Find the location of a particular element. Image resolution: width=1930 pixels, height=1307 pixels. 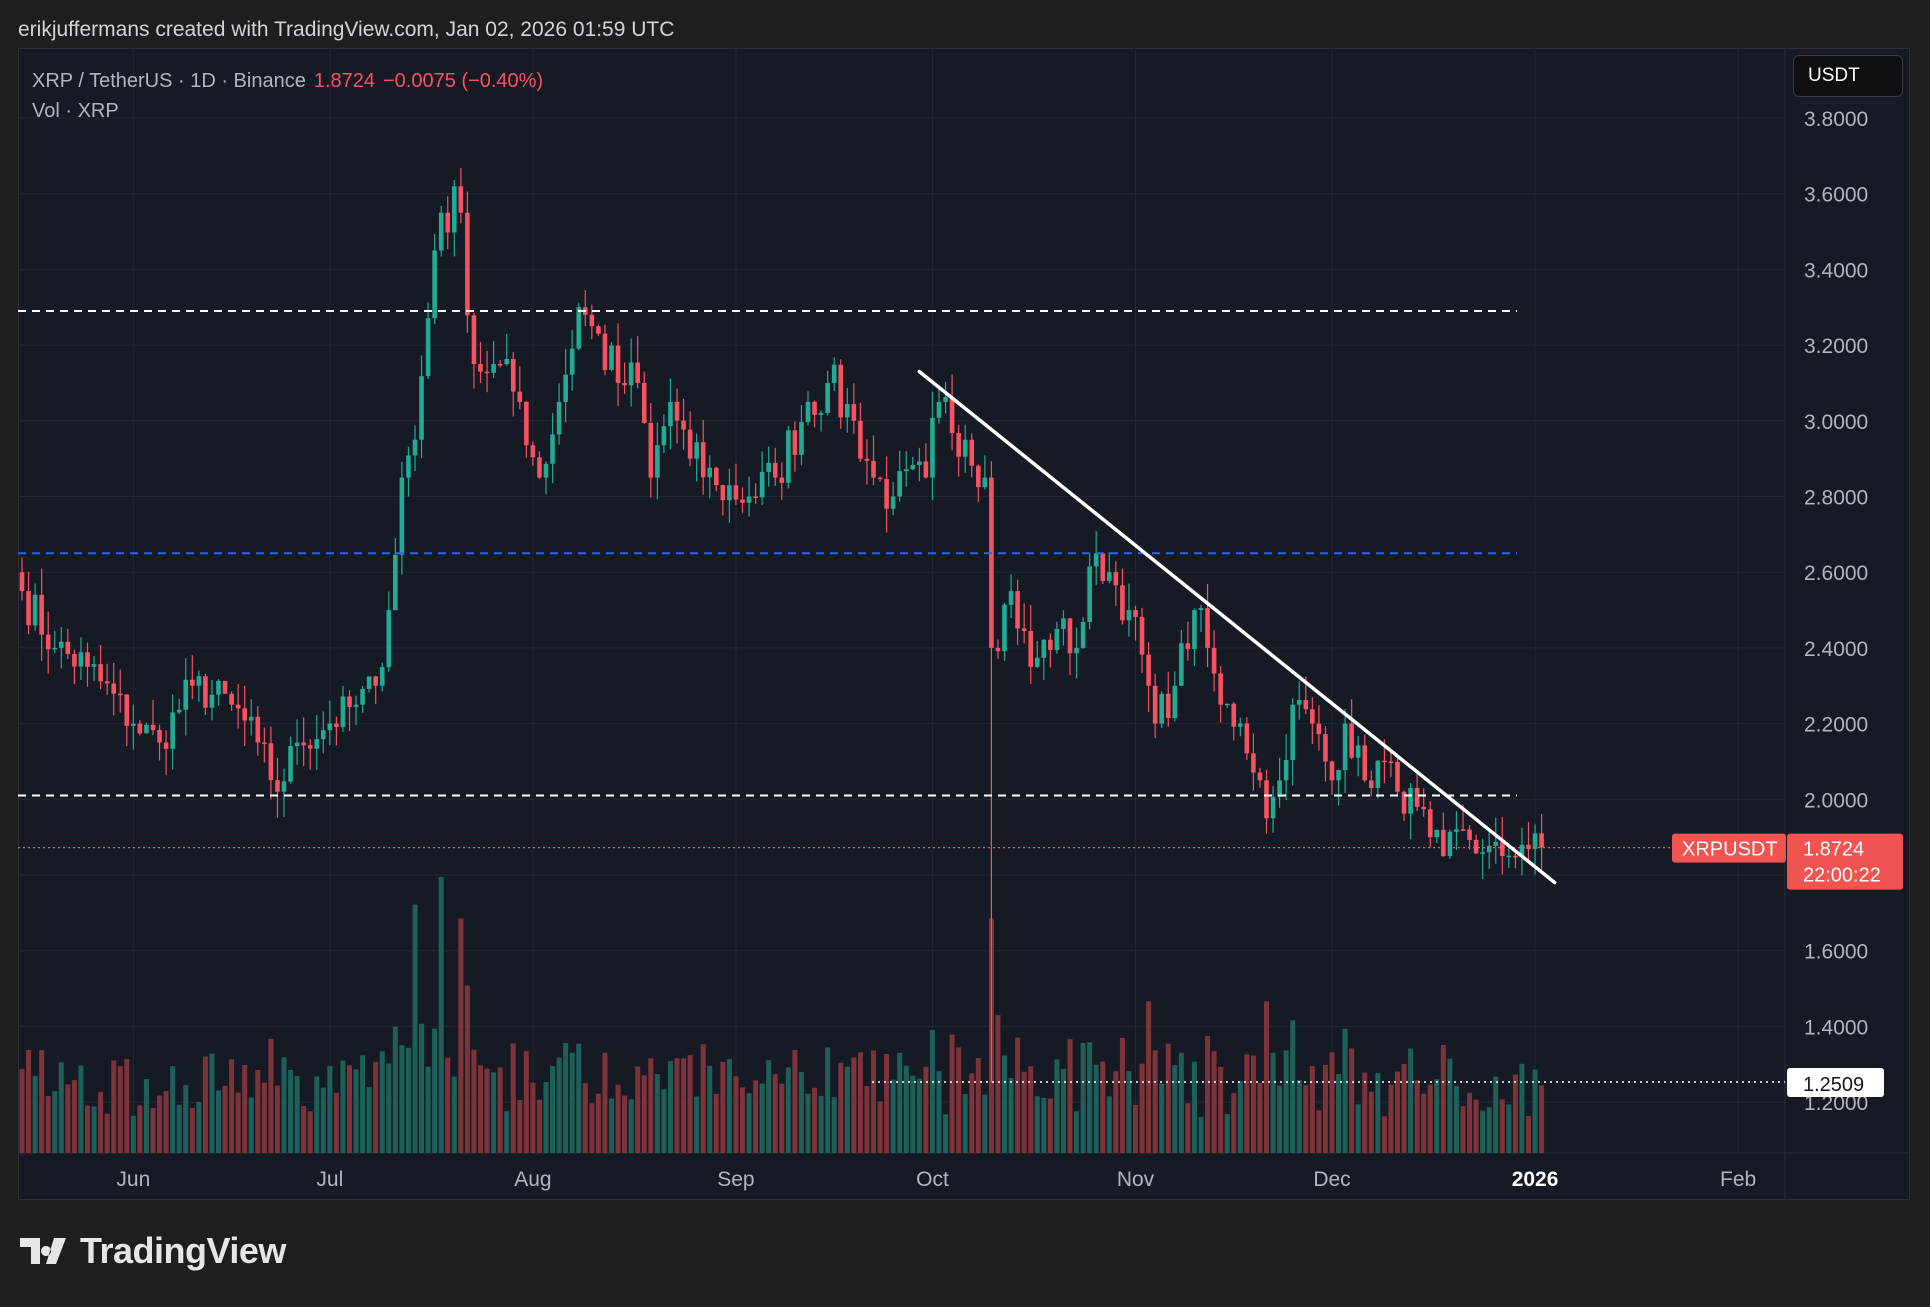

price-axis-label: 3.2000 is located at coordinates (1836, 346).